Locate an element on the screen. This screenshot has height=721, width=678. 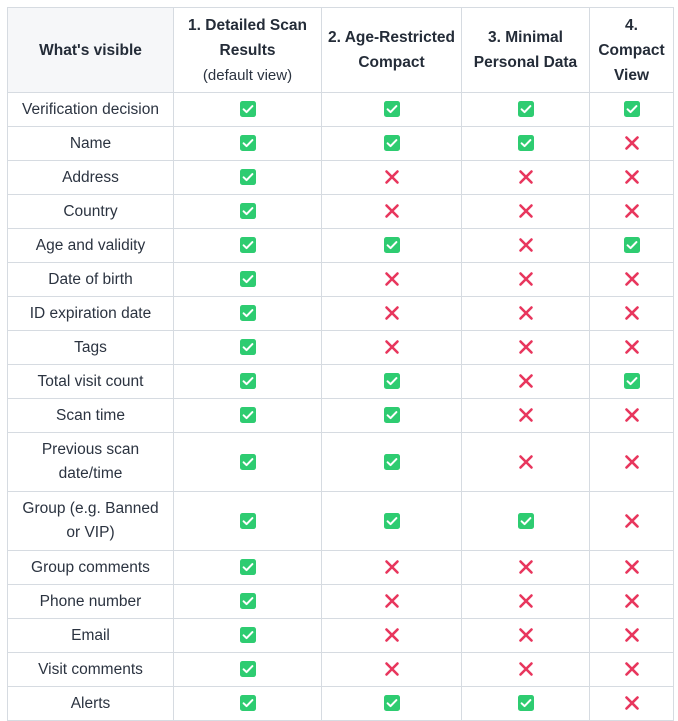
header-whats-visible: What's visible is located at coordinates (90, 50).